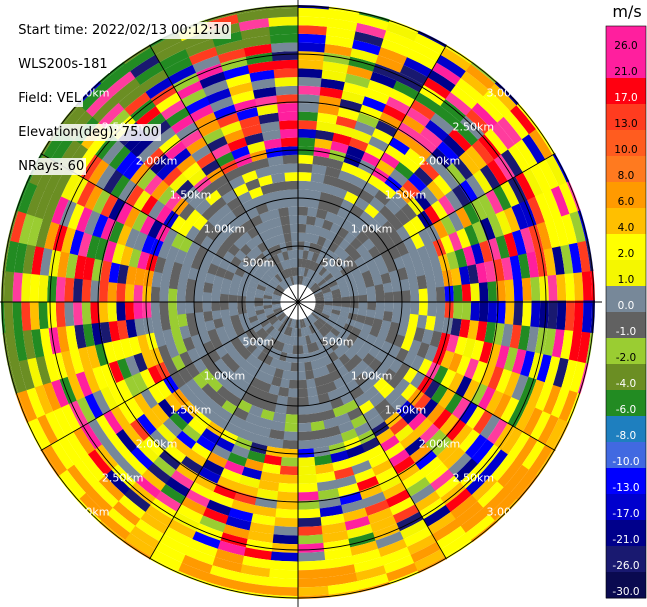 The height and width of the screenshot is (607, 647). What do you see at coordinates (626, 384) in the screenshot?
I see `colorbar-tick-label: -4.0` at bounding box center [626, 384].